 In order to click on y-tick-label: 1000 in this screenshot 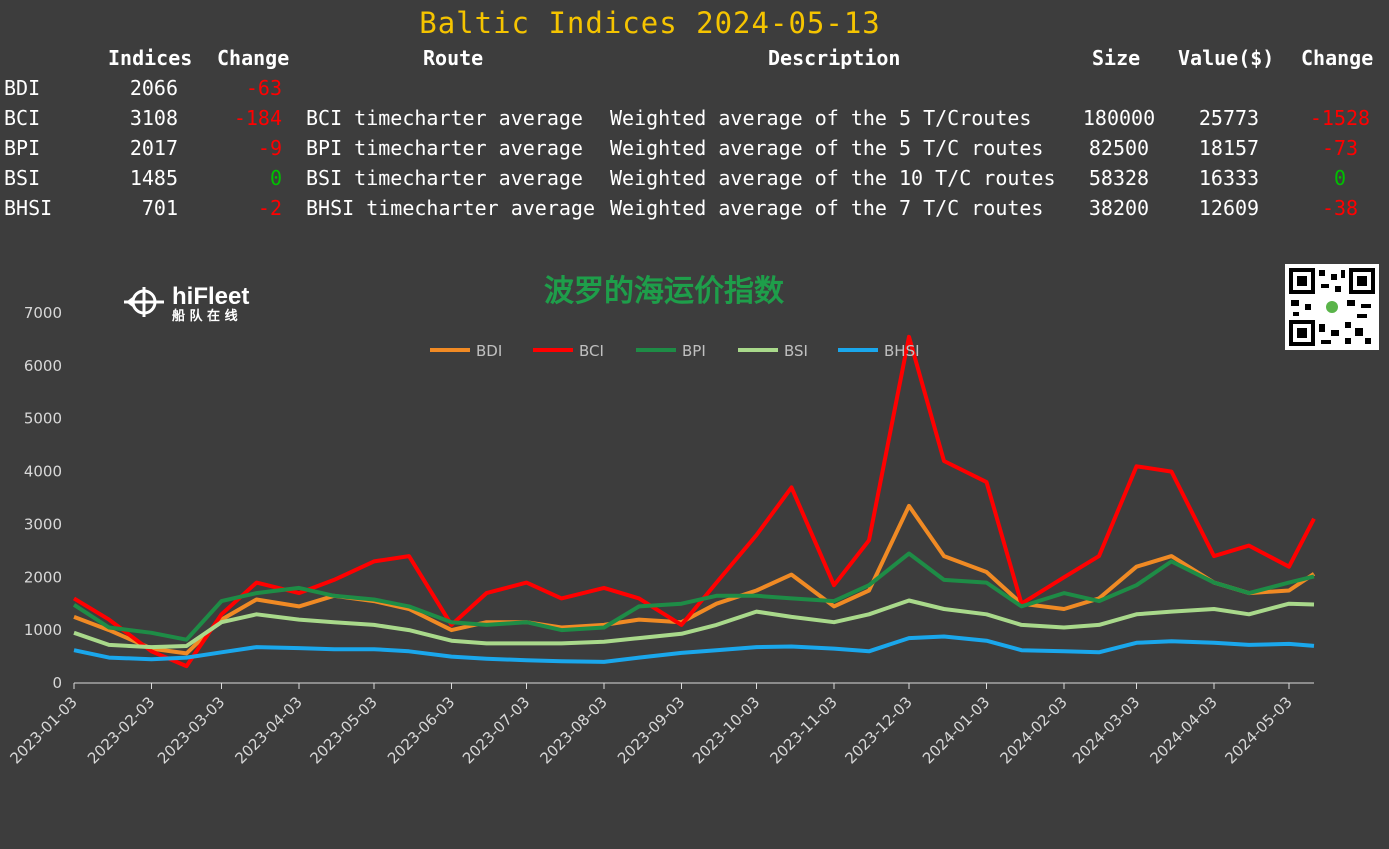, I will do `click(43, 630)`.